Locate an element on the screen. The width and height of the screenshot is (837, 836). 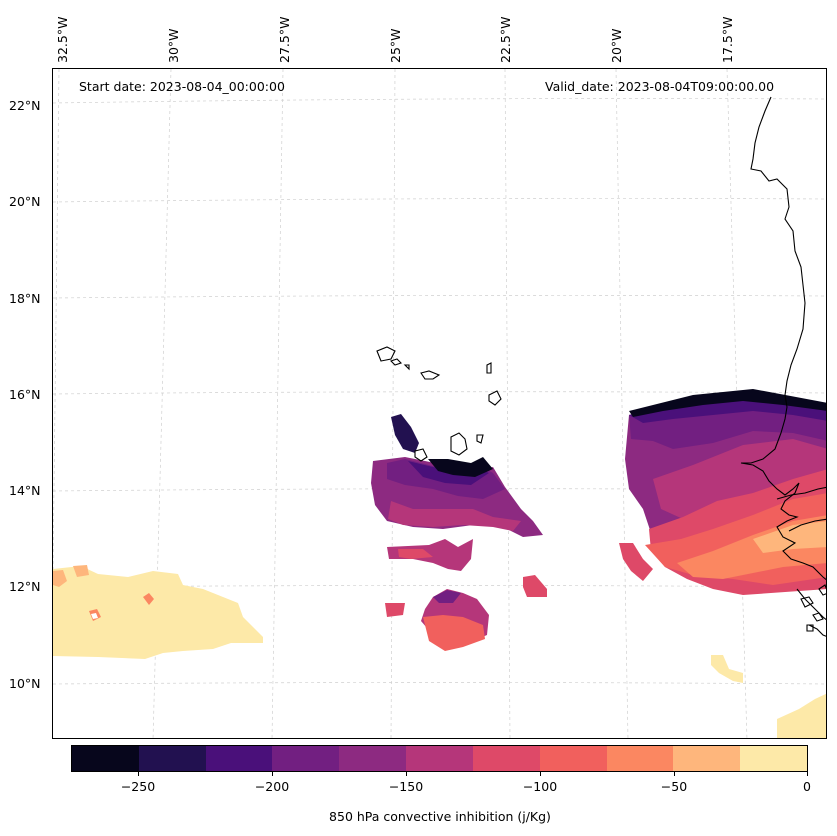
contour-central-pink is located at coordinates (454, 516).